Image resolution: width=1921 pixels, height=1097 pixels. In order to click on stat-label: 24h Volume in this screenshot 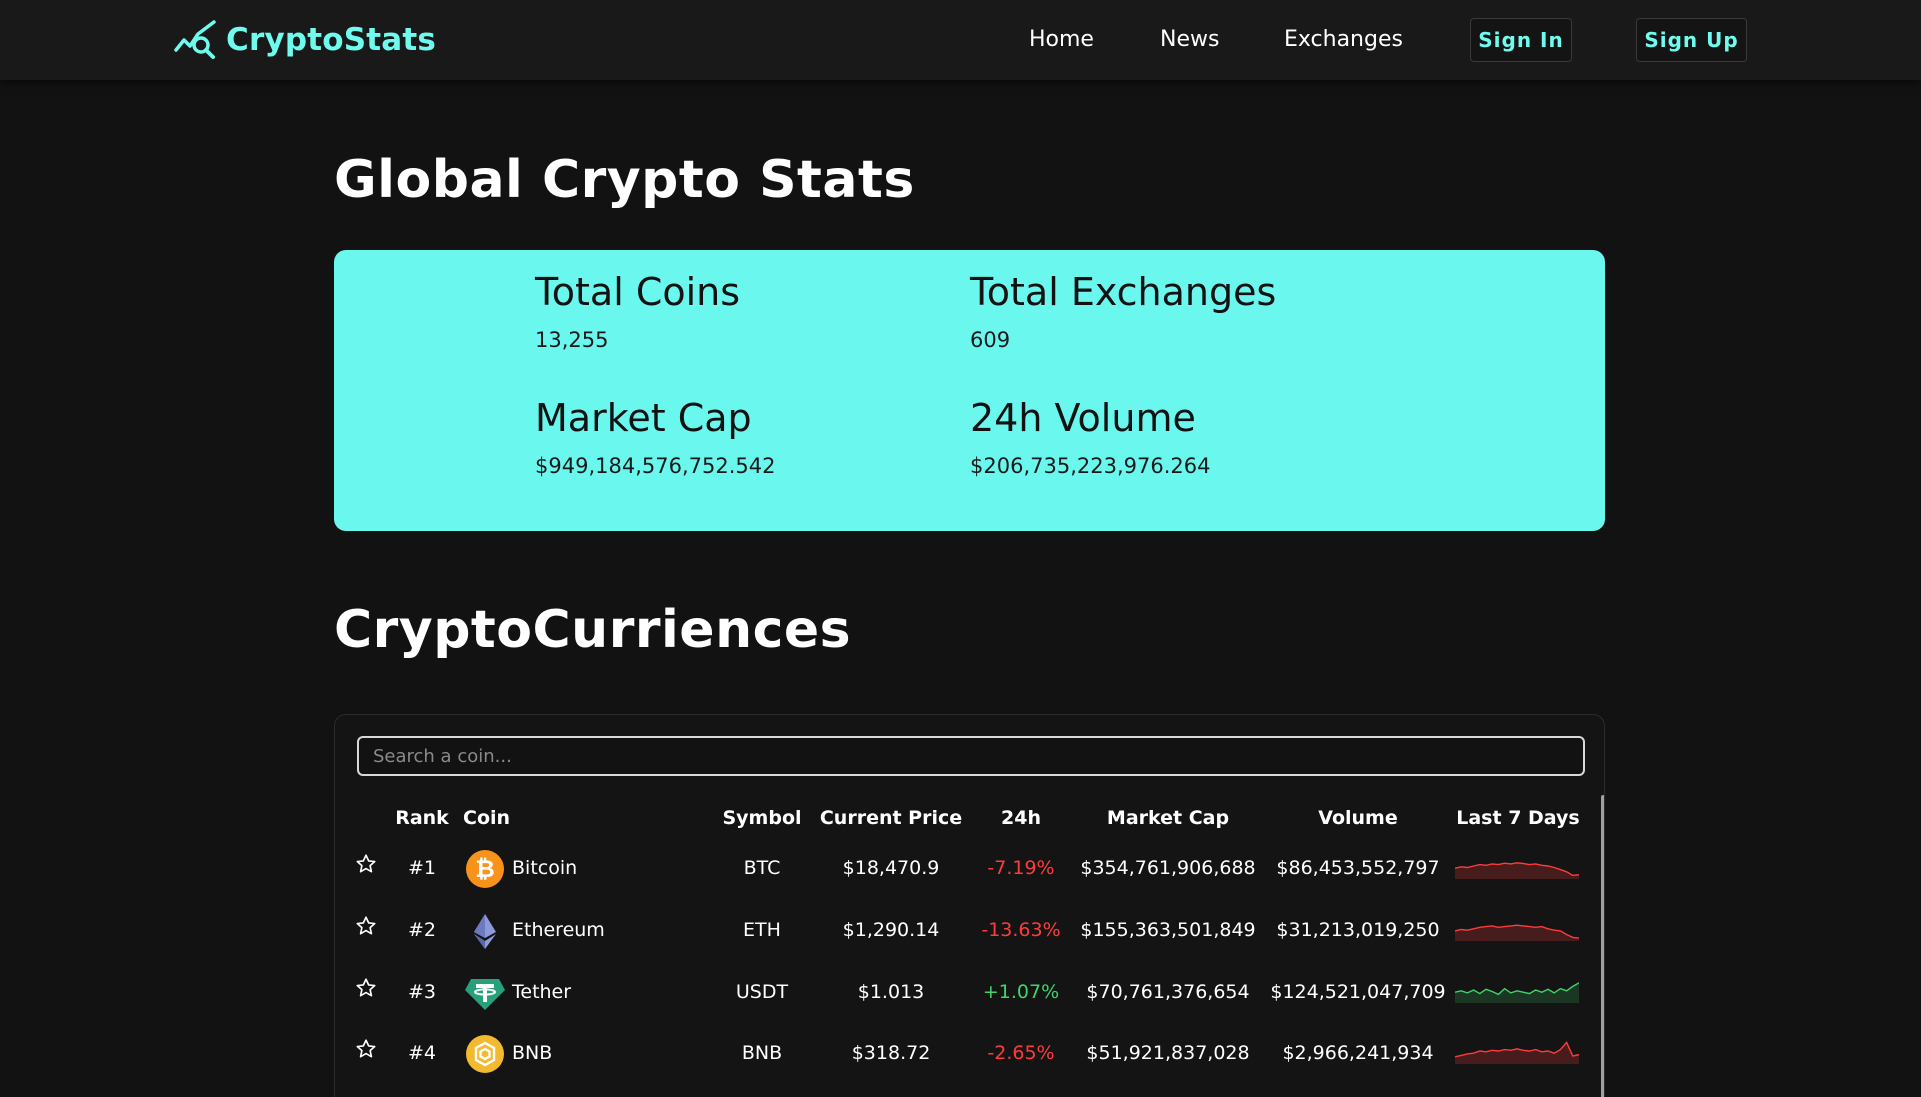, I will do `click(1083, 418)`.